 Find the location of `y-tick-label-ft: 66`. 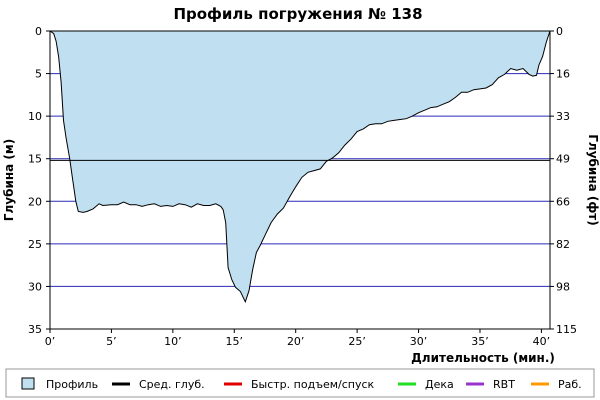

y-tick-label-ft: 66 is located at coordinates (563, 201).